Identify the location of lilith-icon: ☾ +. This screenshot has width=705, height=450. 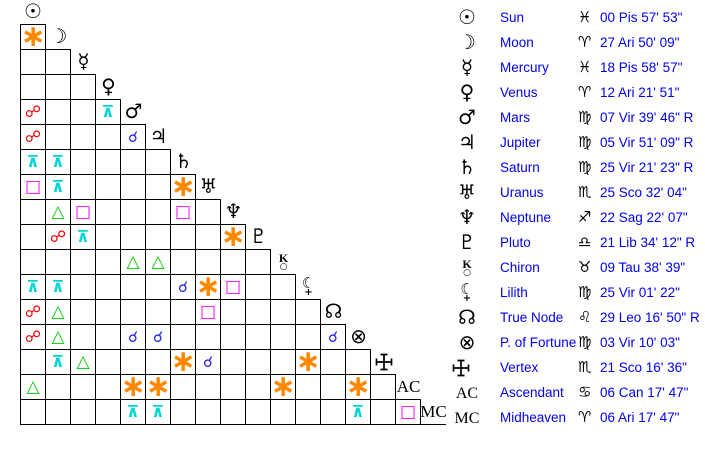
(467, 292).